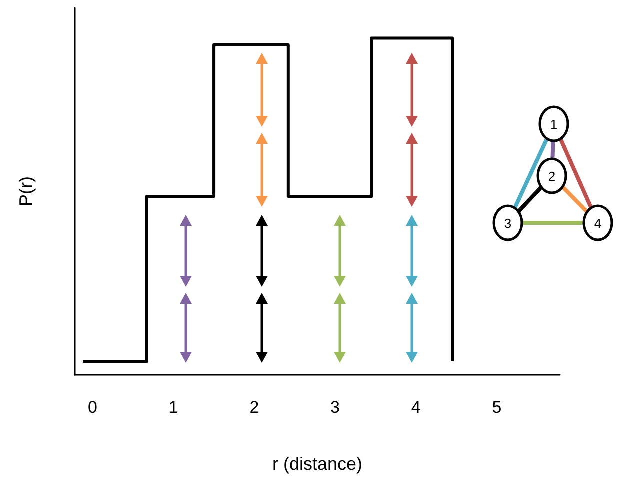 The height and width of the screenshot is (478, 618). I want to click on text: 4, so click(598, 223).